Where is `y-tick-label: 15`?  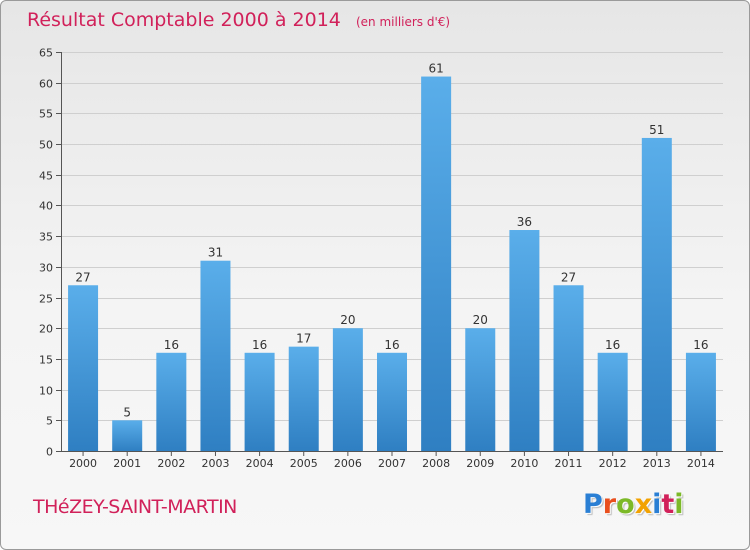 y-tick-label: 15 is located at coordinates (46, 360).